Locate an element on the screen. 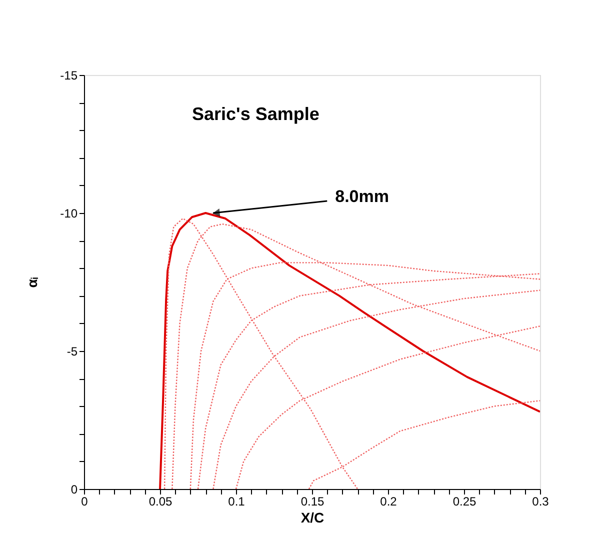 This screenshot has height=541, width=606. x-tick-label: 0.3 is located at coordinates (541, 501).